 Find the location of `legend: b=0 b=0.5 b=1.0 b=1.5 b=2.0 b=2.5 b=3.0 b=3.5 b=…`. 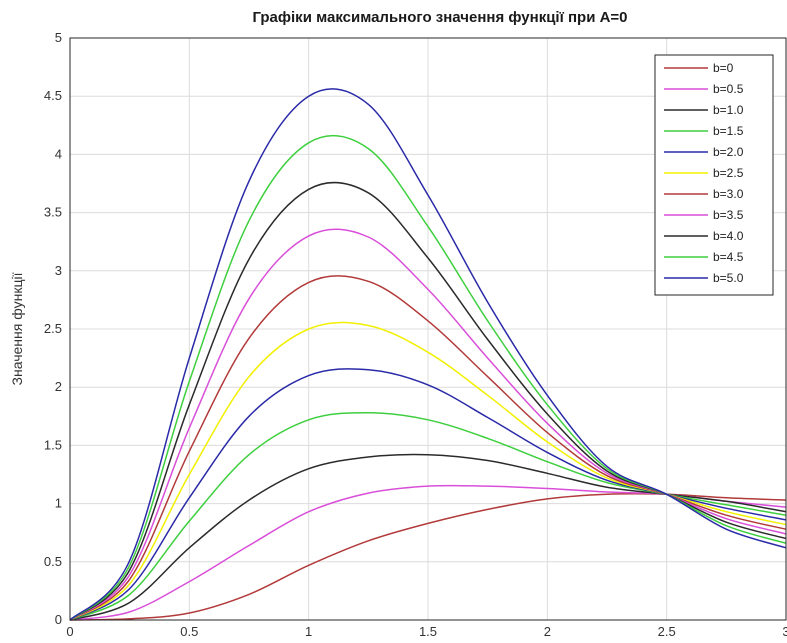

legend: b=0 b=0.5 b=1.0 b=1.5 b=2.0 b=2.5 b=3.0 b=3.5 b=… is located at coordinates (714, 175).